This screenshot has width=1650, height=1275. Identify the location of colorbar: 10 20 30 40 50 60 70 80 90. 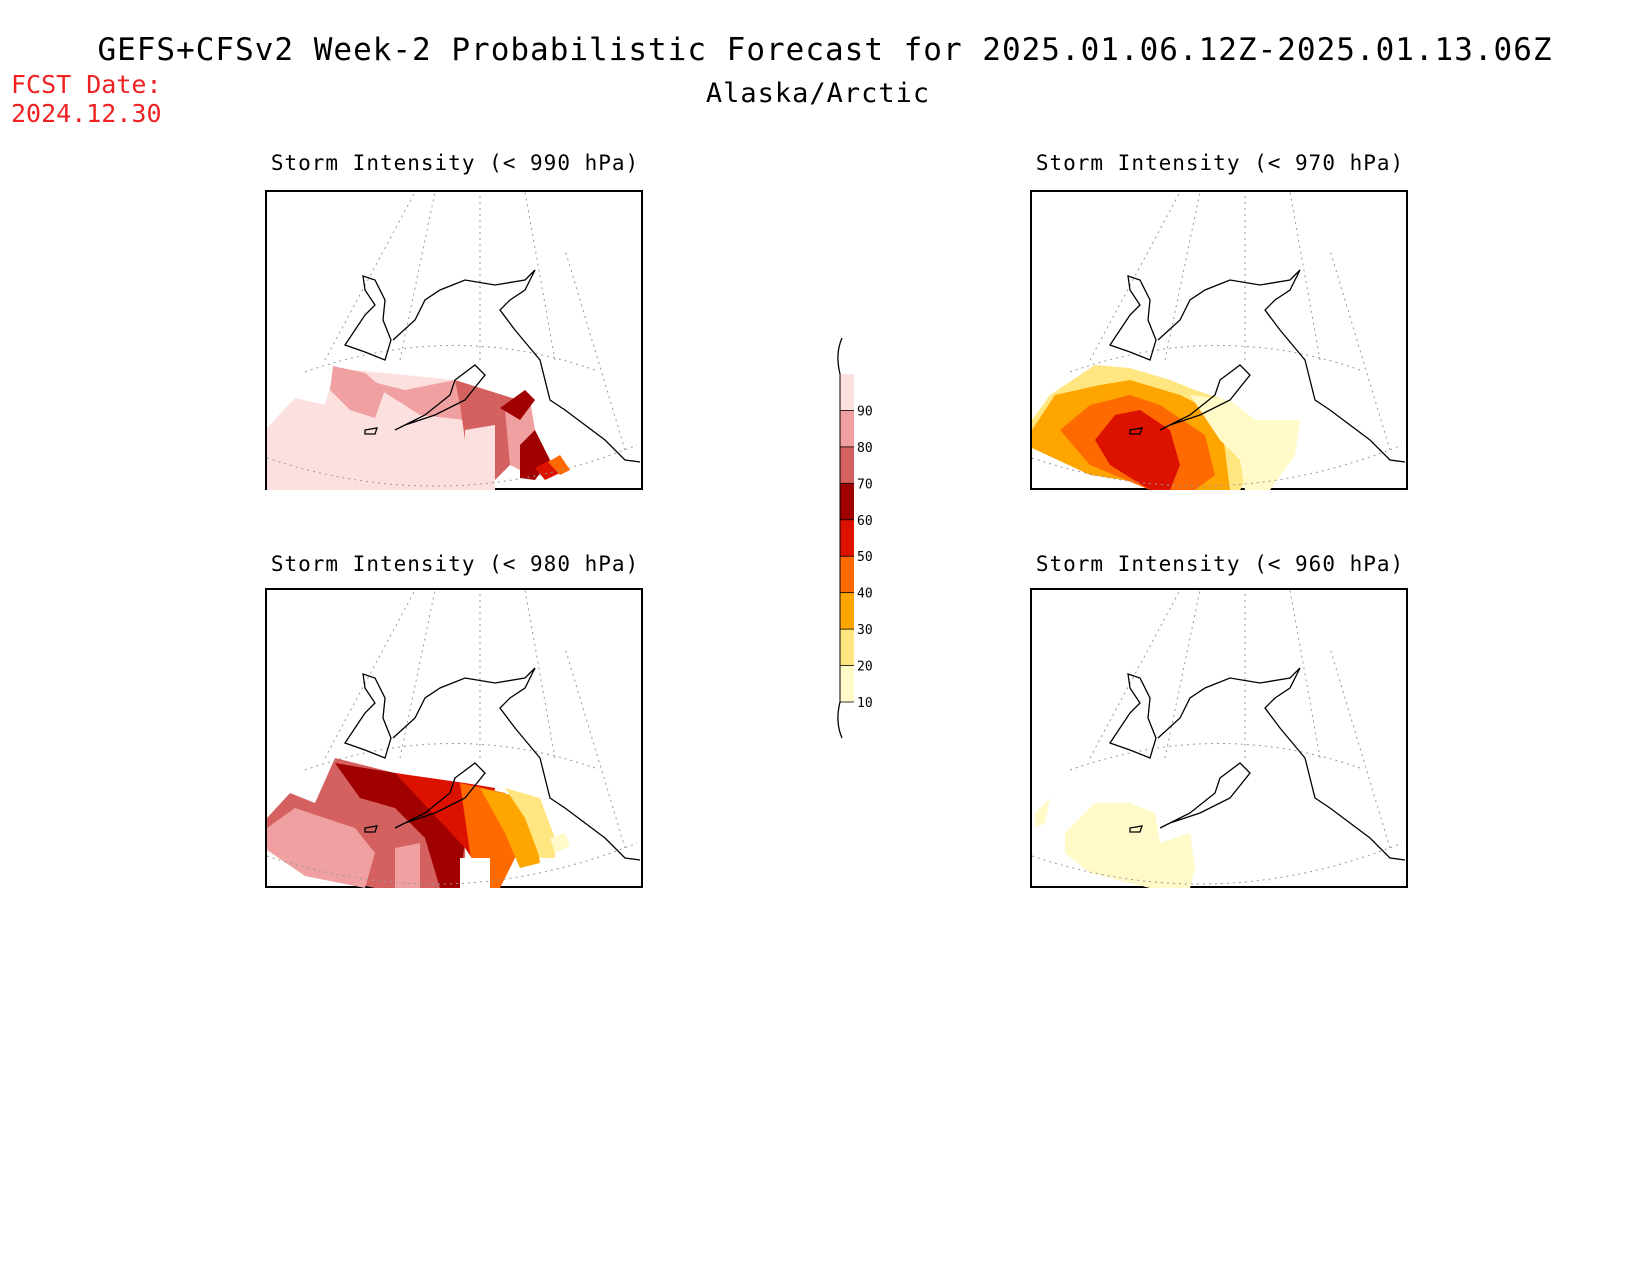
(855, 538).